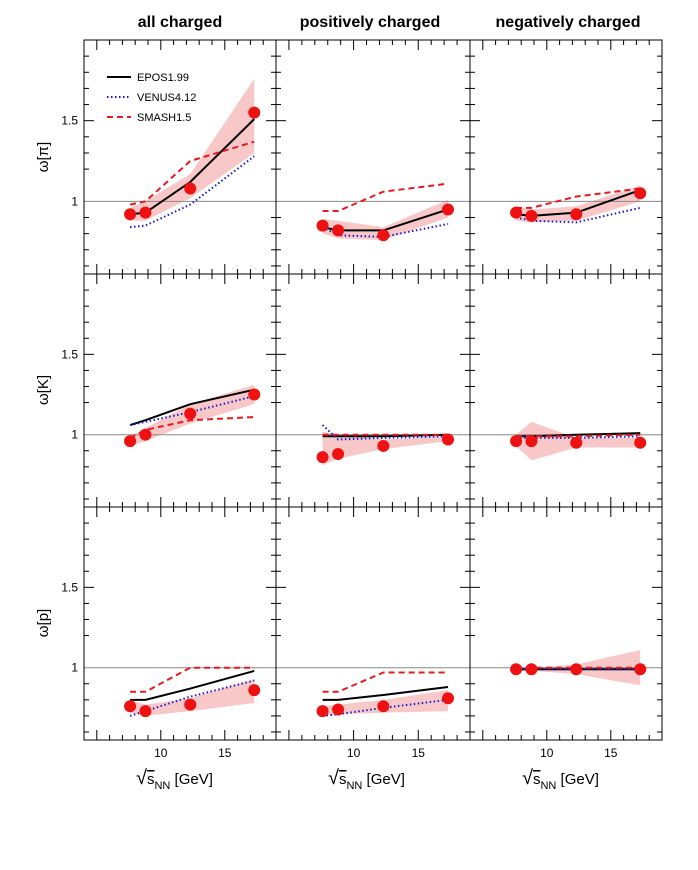 The width and height of the screenshot is (698, 870). I want to click on column-title-negatively-charged: negatively charged, so click(568, 22).